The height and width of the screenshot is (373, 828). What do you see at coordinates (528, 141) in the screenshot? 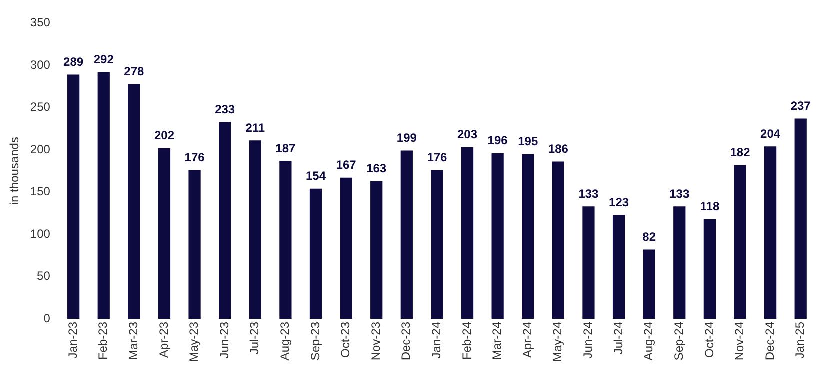
I see `data-label: 195` at bounding box center [528, 141].